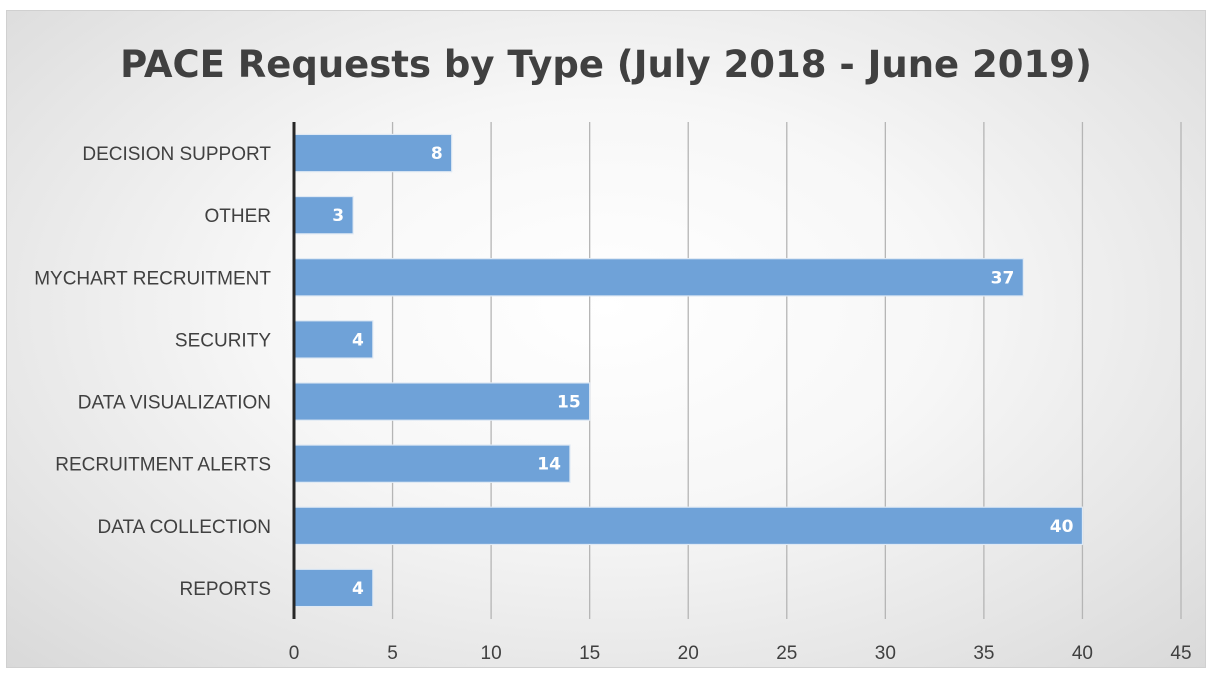  What do you see at coordinates (658, 277) in the screenshot?
I see `bar-mychart-recruitment` at bounding box center [658, 277].